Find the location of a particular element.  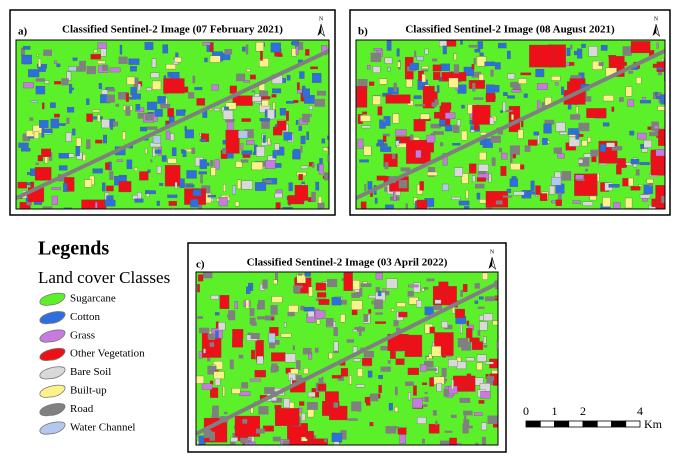

scale-segment is located at coordinates (604, 424).